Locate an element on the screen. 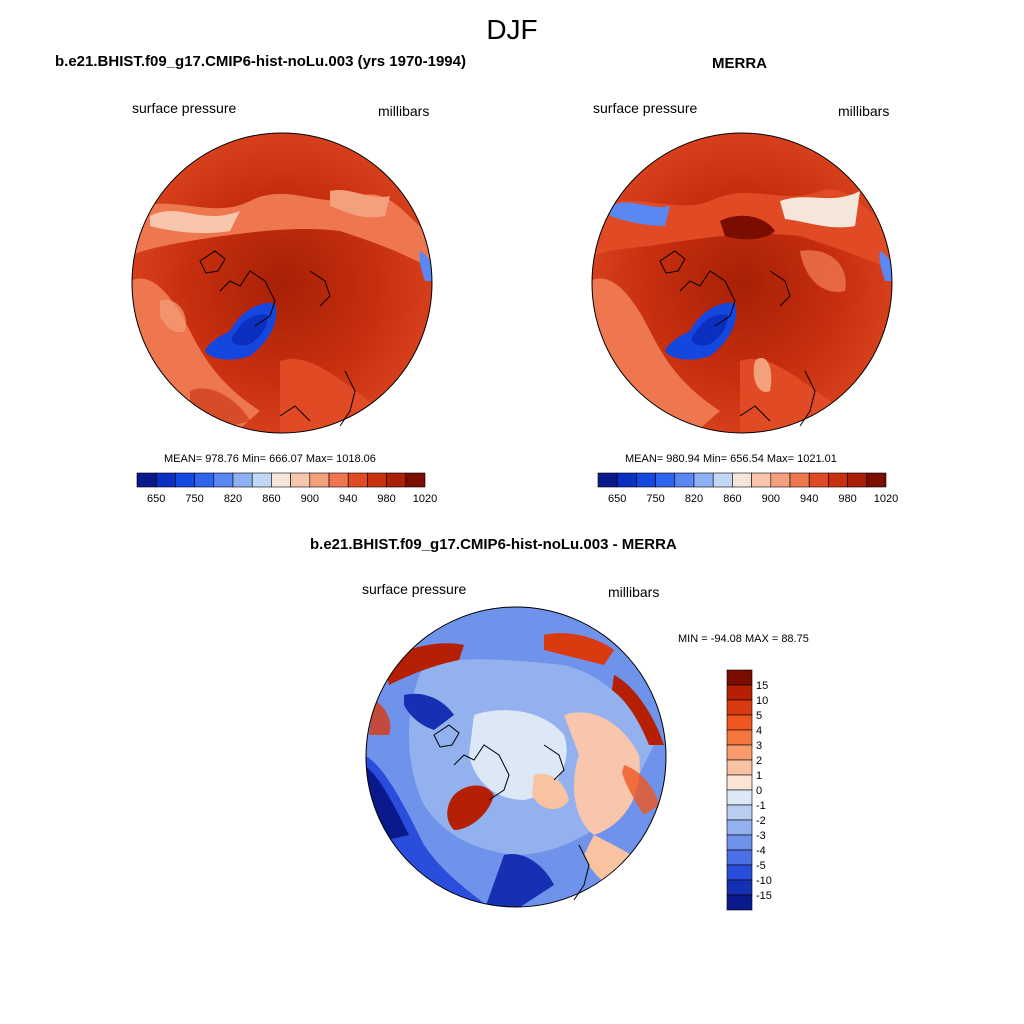  right-colorbar-tick-label: 1020 is located at coordinates (886, 499).